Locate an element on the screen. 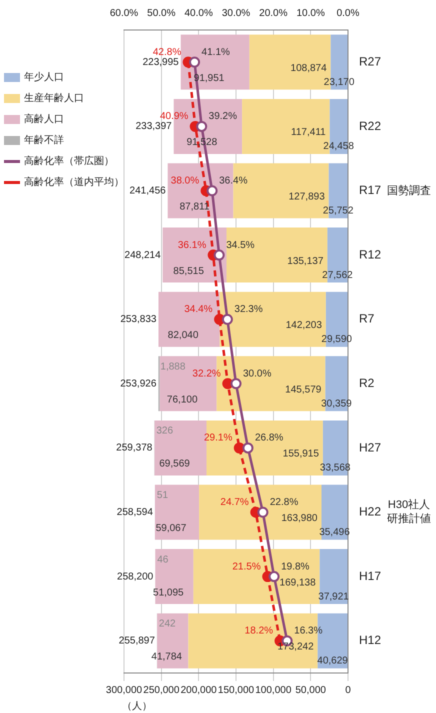 The height and width of the screenshot is (713, 436). total-label: 255,897 is located at coordinates (137, 641).